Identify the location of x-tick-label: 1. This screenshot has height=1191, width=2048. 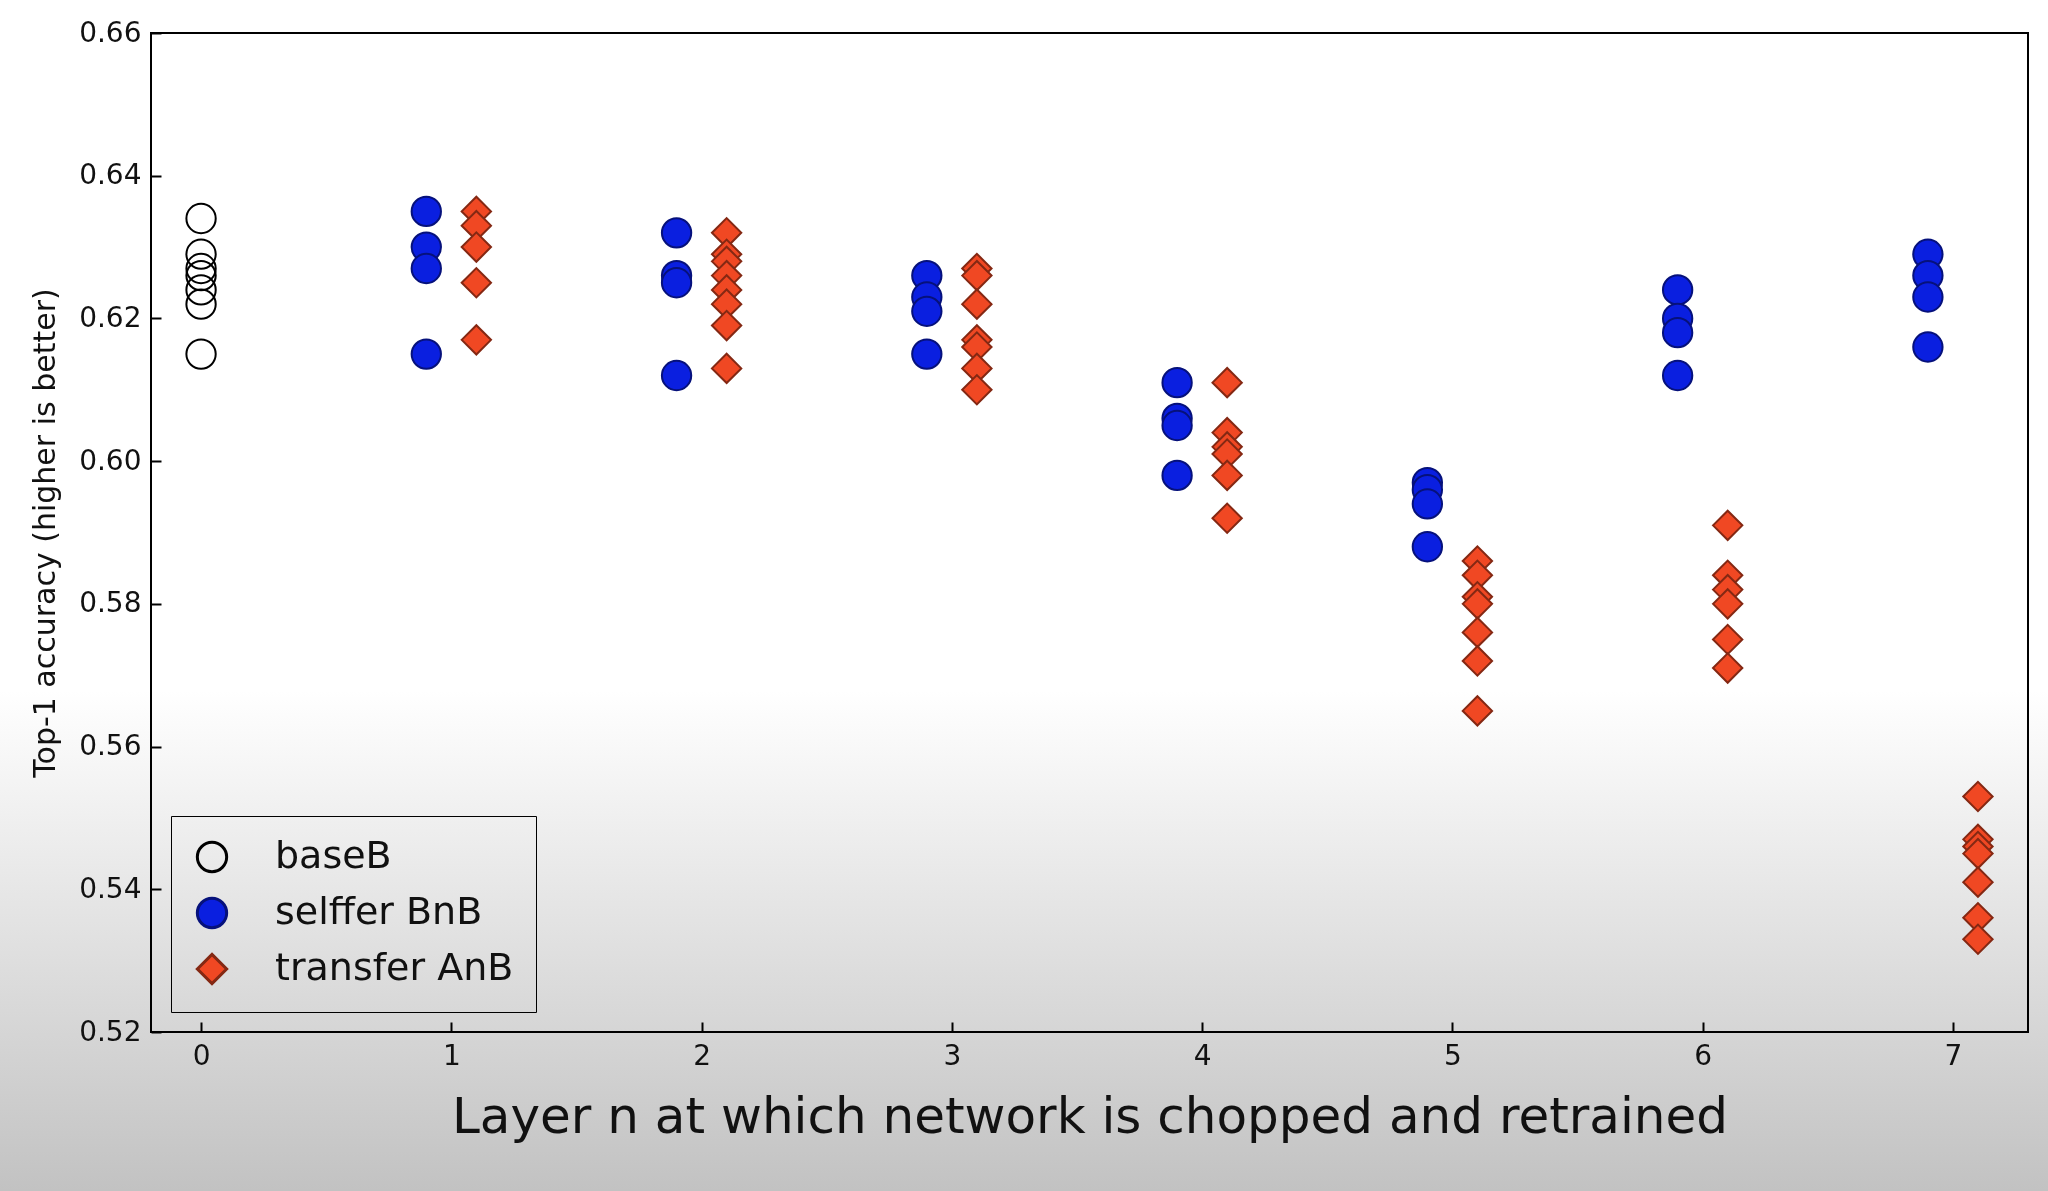
(451, 1055).